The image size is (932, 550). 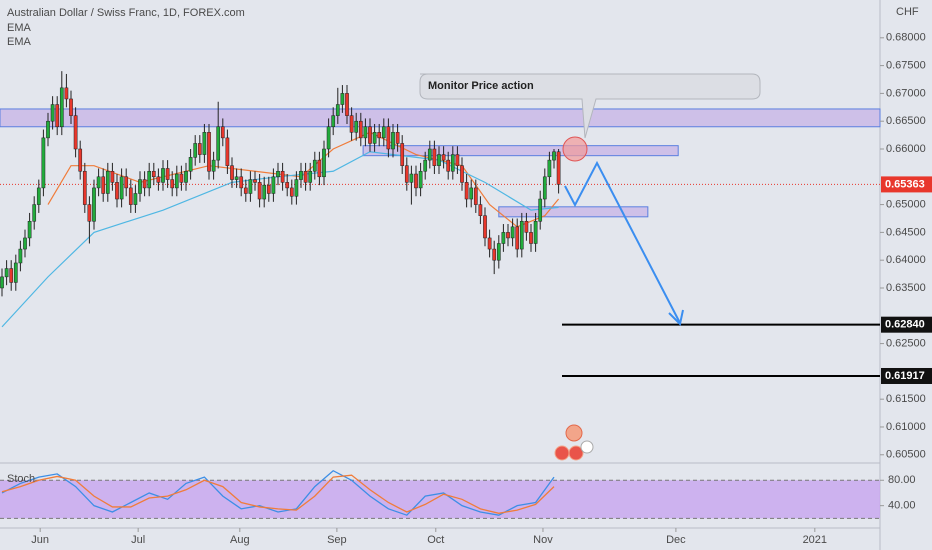 I want to click on stoch-tick-label: 80.00, so click(x=902, y=480).